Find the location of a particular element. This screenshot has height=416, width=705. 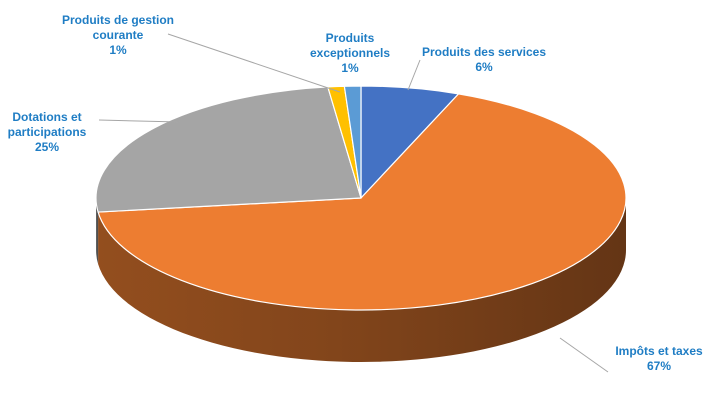

data-label-4-line-2: 1% is located at coordinates (350, 68).